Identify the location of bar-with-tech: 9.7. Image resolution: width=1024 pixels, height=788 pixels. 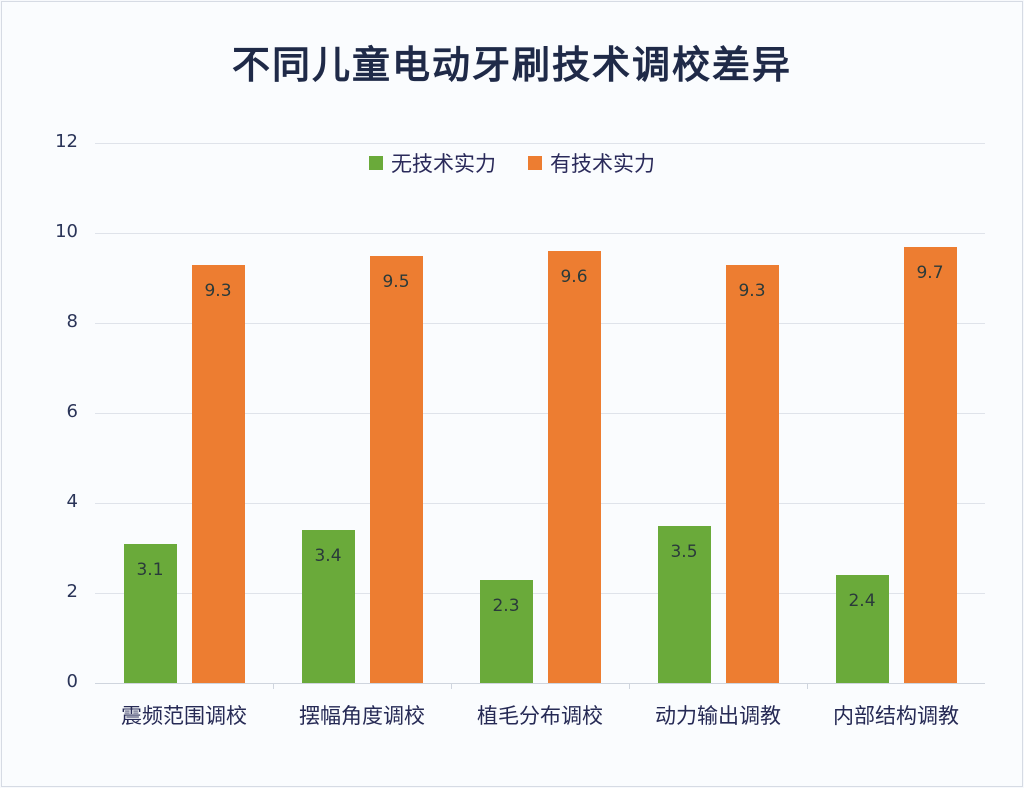
(930, 464).